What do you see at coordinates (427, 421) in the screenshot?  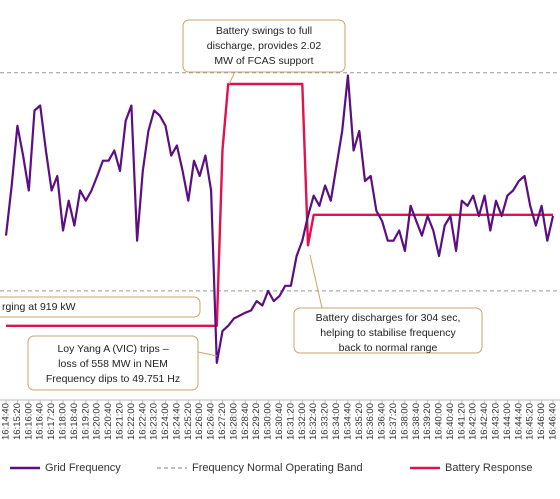 I see `x-tick-label: 16:39:20` at bounding box center [427, 421].